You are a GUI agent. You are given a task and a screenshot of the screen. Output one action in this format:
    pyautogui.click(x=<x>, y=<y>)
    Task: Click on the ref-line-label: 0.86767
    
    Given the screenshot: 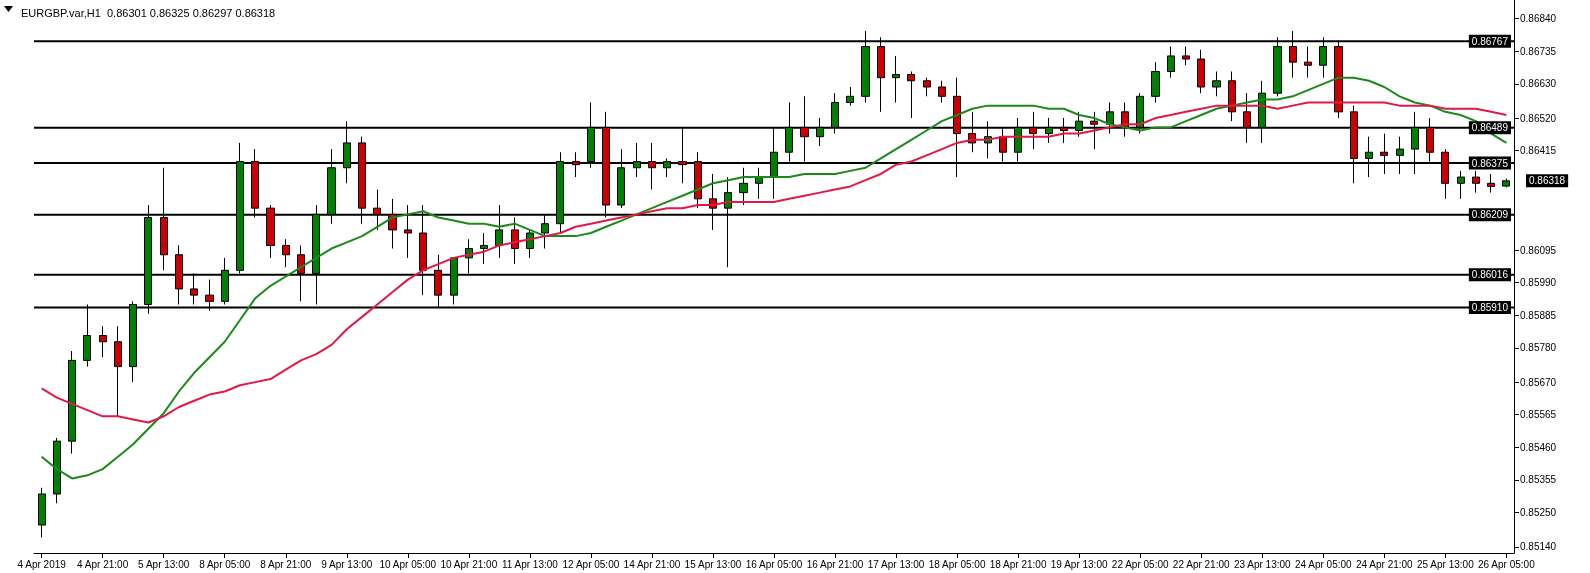 What is the action you would take?
    pyautogui.click(x=1490, y=41)
    